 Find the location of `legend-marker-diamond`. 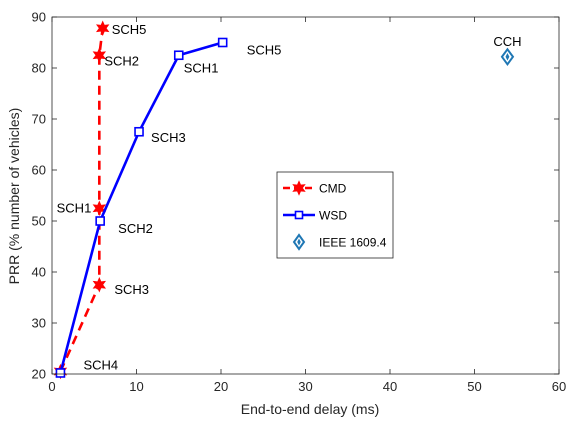

legend-marker-diamond is located at coordinates (299, 242).